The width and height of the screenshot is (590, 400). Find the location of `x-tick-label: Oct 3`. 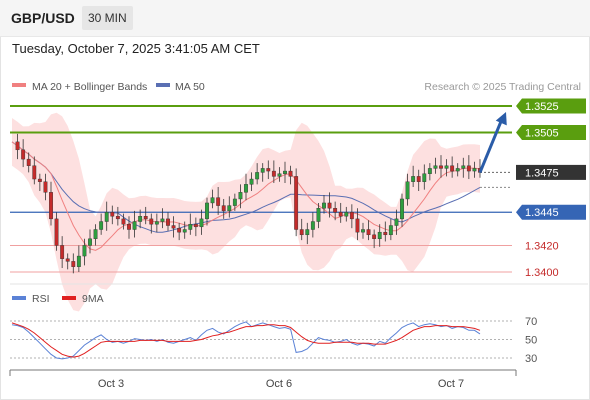

x-tick-label: Oct 3 is located at coordinates (111, 384).